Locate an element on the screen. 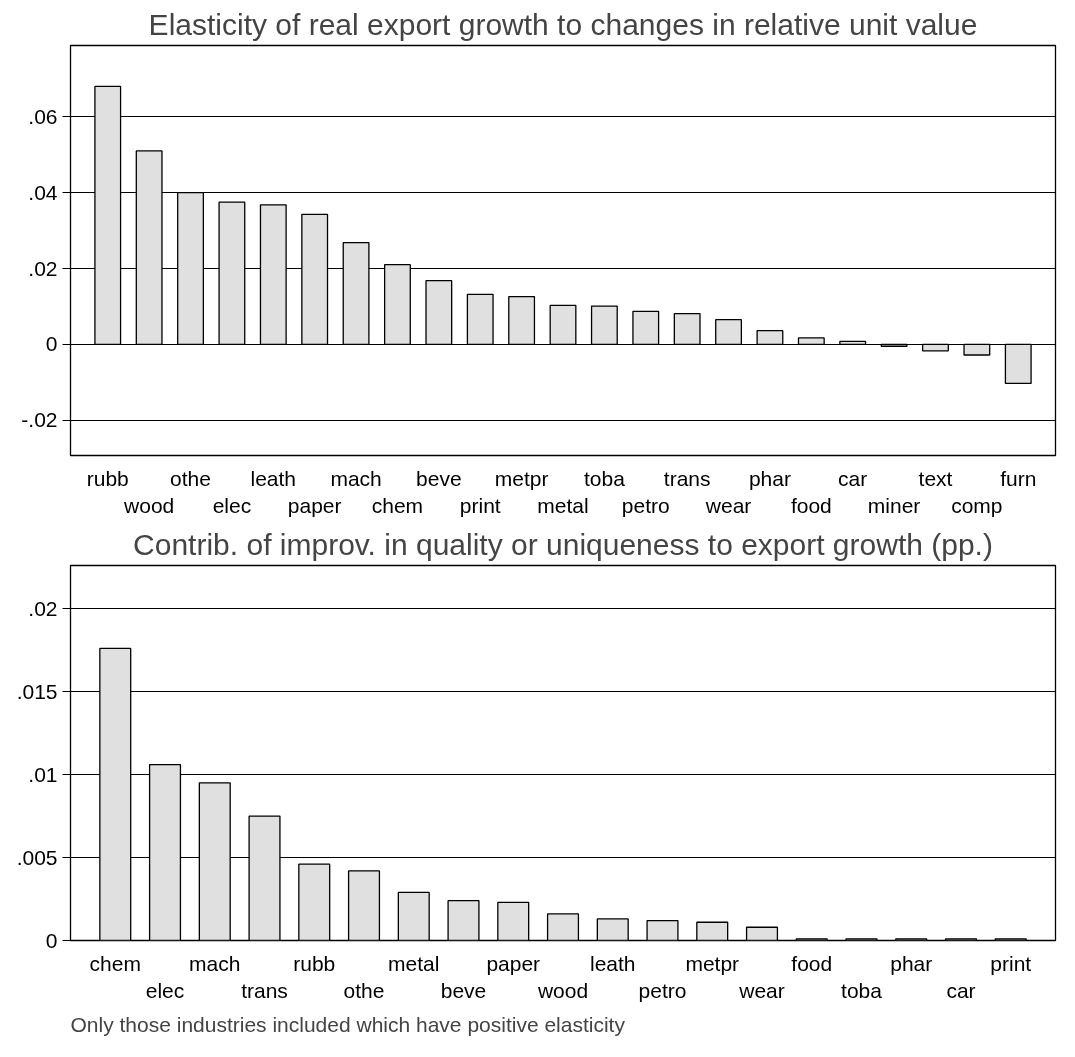 This screenshot has height=1057, width=1075. y-tick-label: .04 is located at coordinates (43, 192).